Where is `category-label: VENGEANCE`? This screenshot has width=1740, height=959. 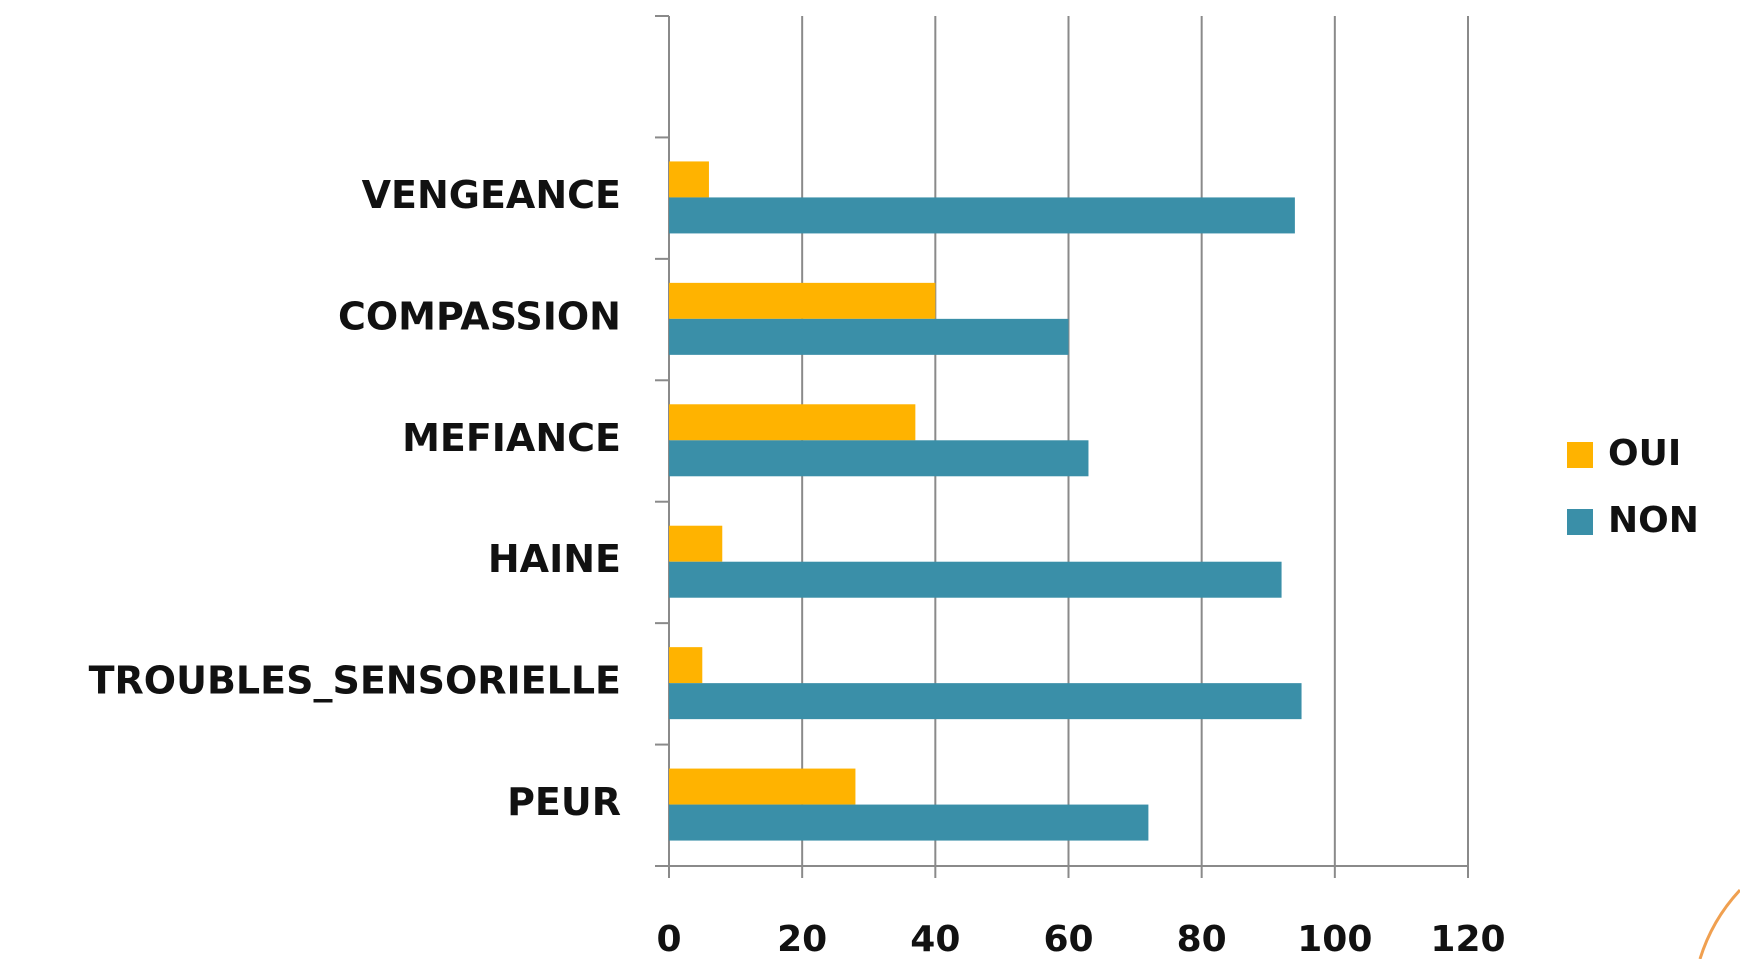 category-label: VENGEANCE is located at coordinates (491, 195).